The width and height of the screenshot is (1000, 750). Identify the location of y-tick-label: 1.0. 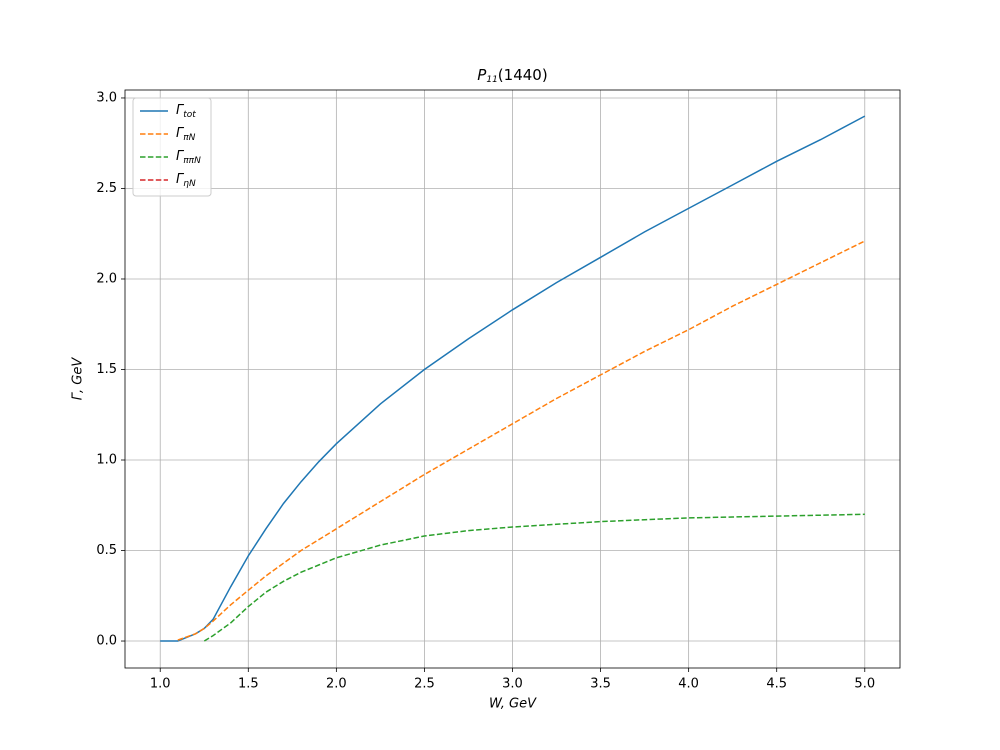
(106, 460).